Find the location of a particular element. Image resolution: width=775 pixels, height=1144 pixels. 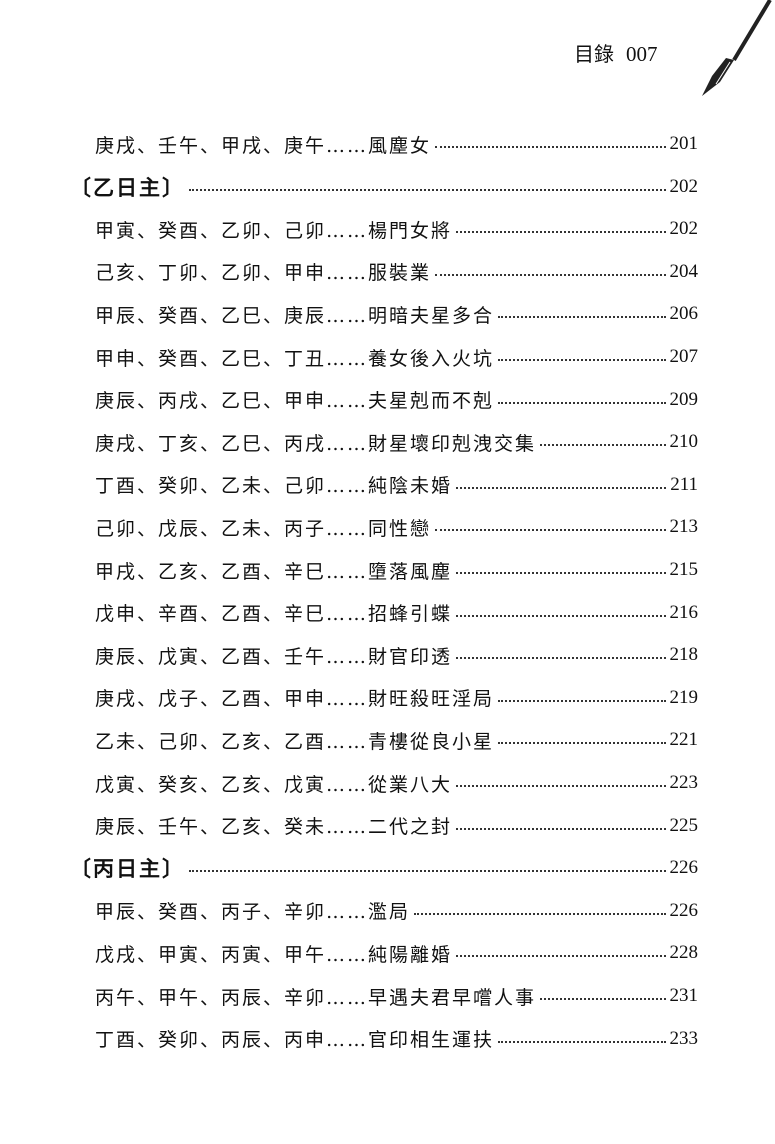

toc-entry-title: 戊申、辛酉、乙酉、辛巳……招蜂引蝶 is located at coordinates (274, 614).